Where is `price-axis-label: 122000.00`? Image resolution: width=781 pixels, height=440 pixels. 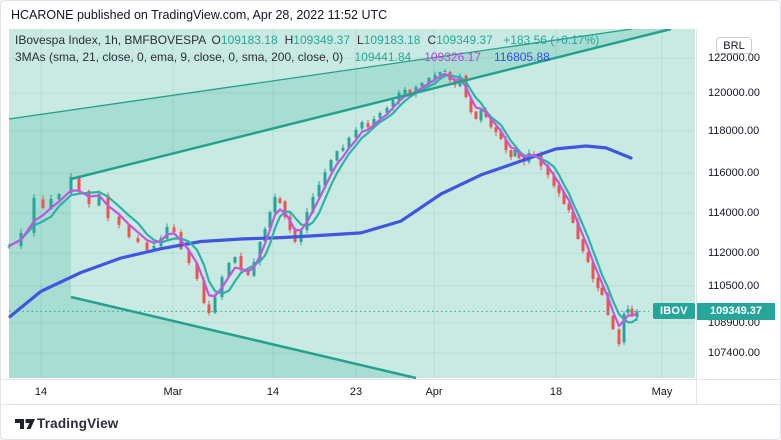 price-axis-label: 122000.00 is located at coordinates (734, 58).